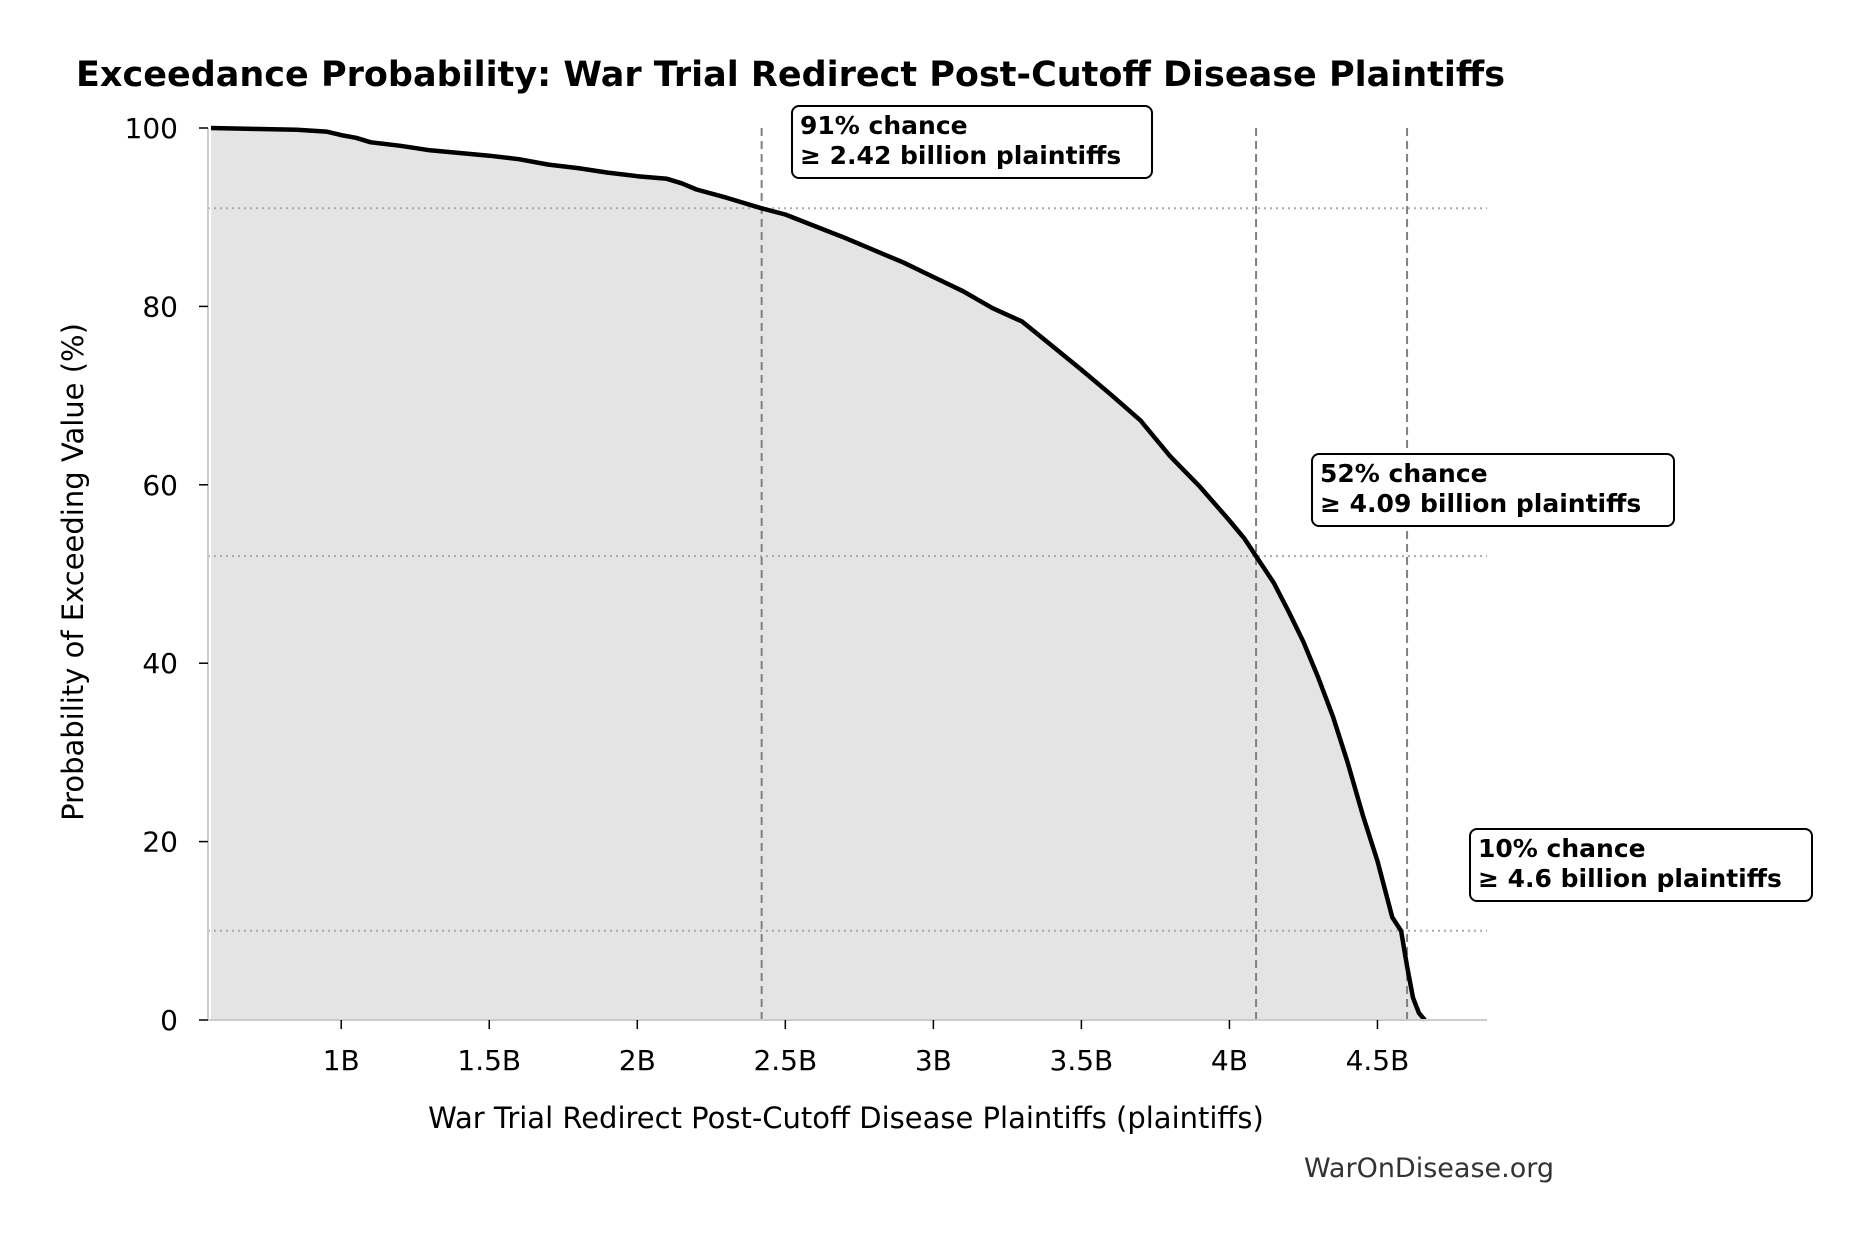  What do you see at coordinates (1480, 503) in the screenshot?
I see `annotation-line-2: ≥ 4.09 billion plaintiffs` at bounding box center [1480, 503].